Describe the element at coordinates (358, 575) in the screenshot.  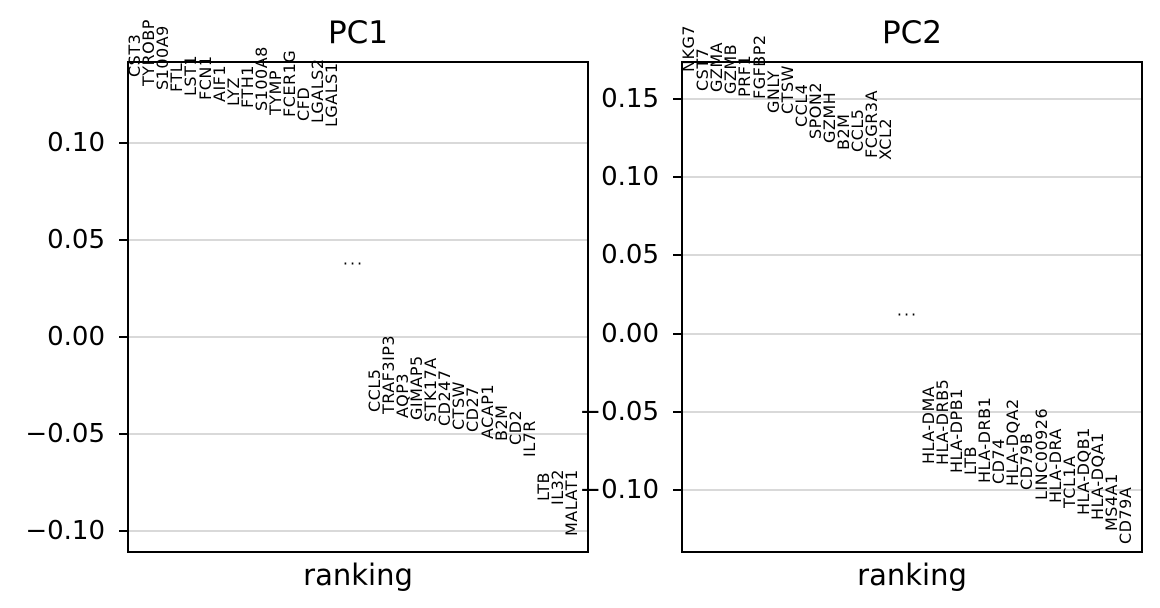
I see `x-axis-label-pc1: ranking` at that location.